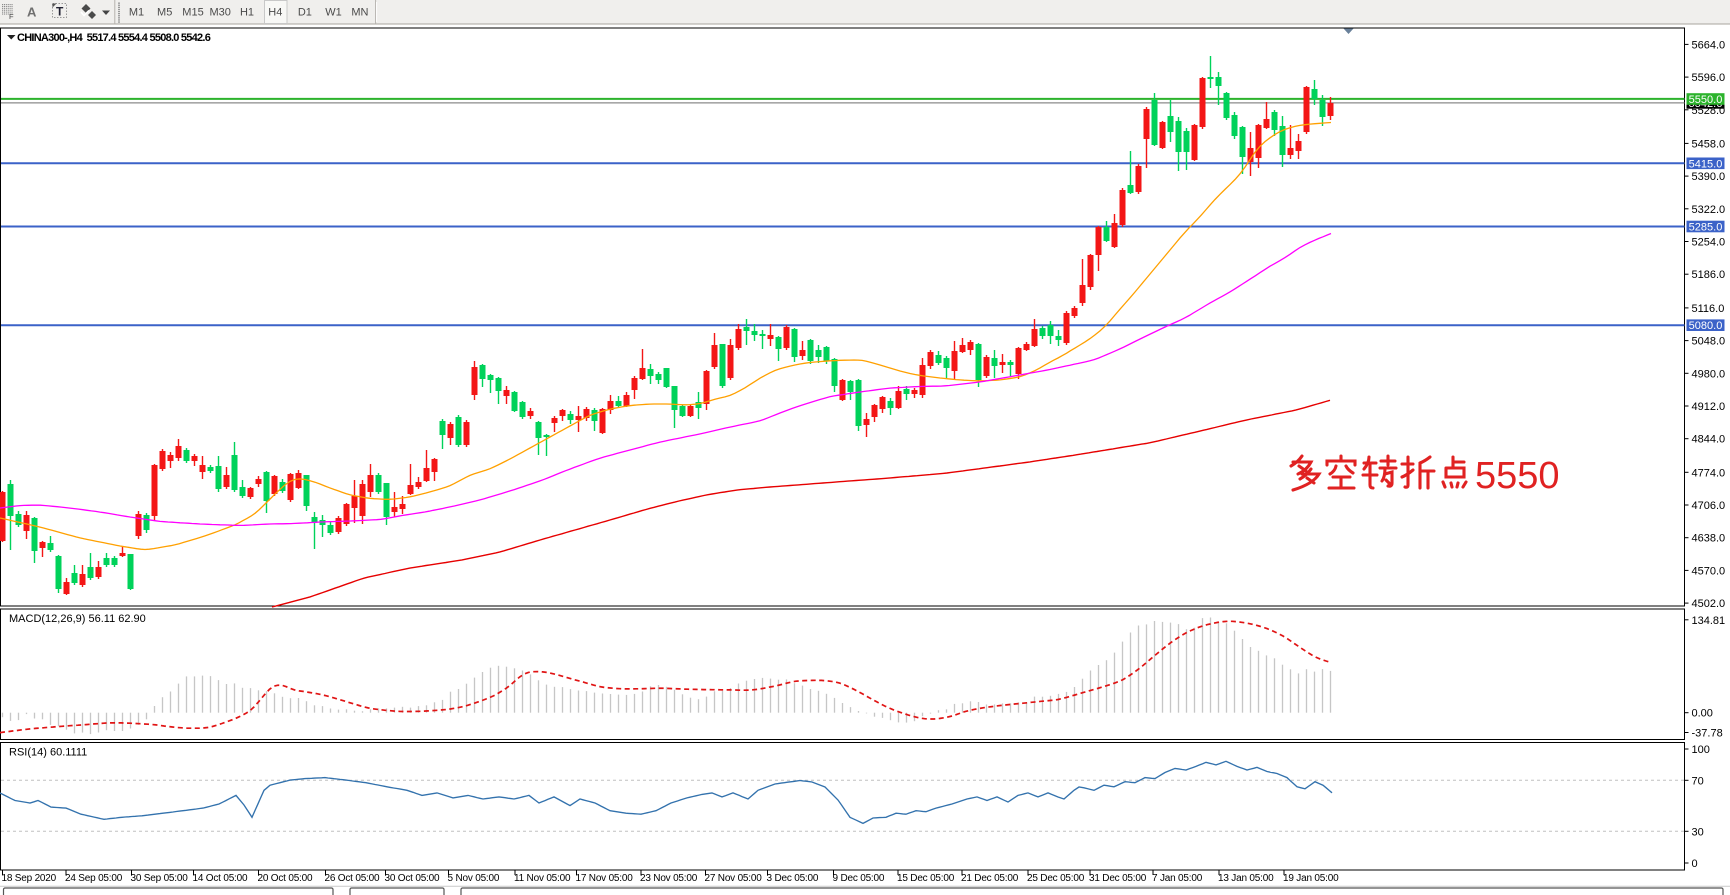 The image size is (1730, 895). What do you see at coordinates (247, 13) in the screenshot?
I see `svg-text: H1` at bounding box center [247, 13].